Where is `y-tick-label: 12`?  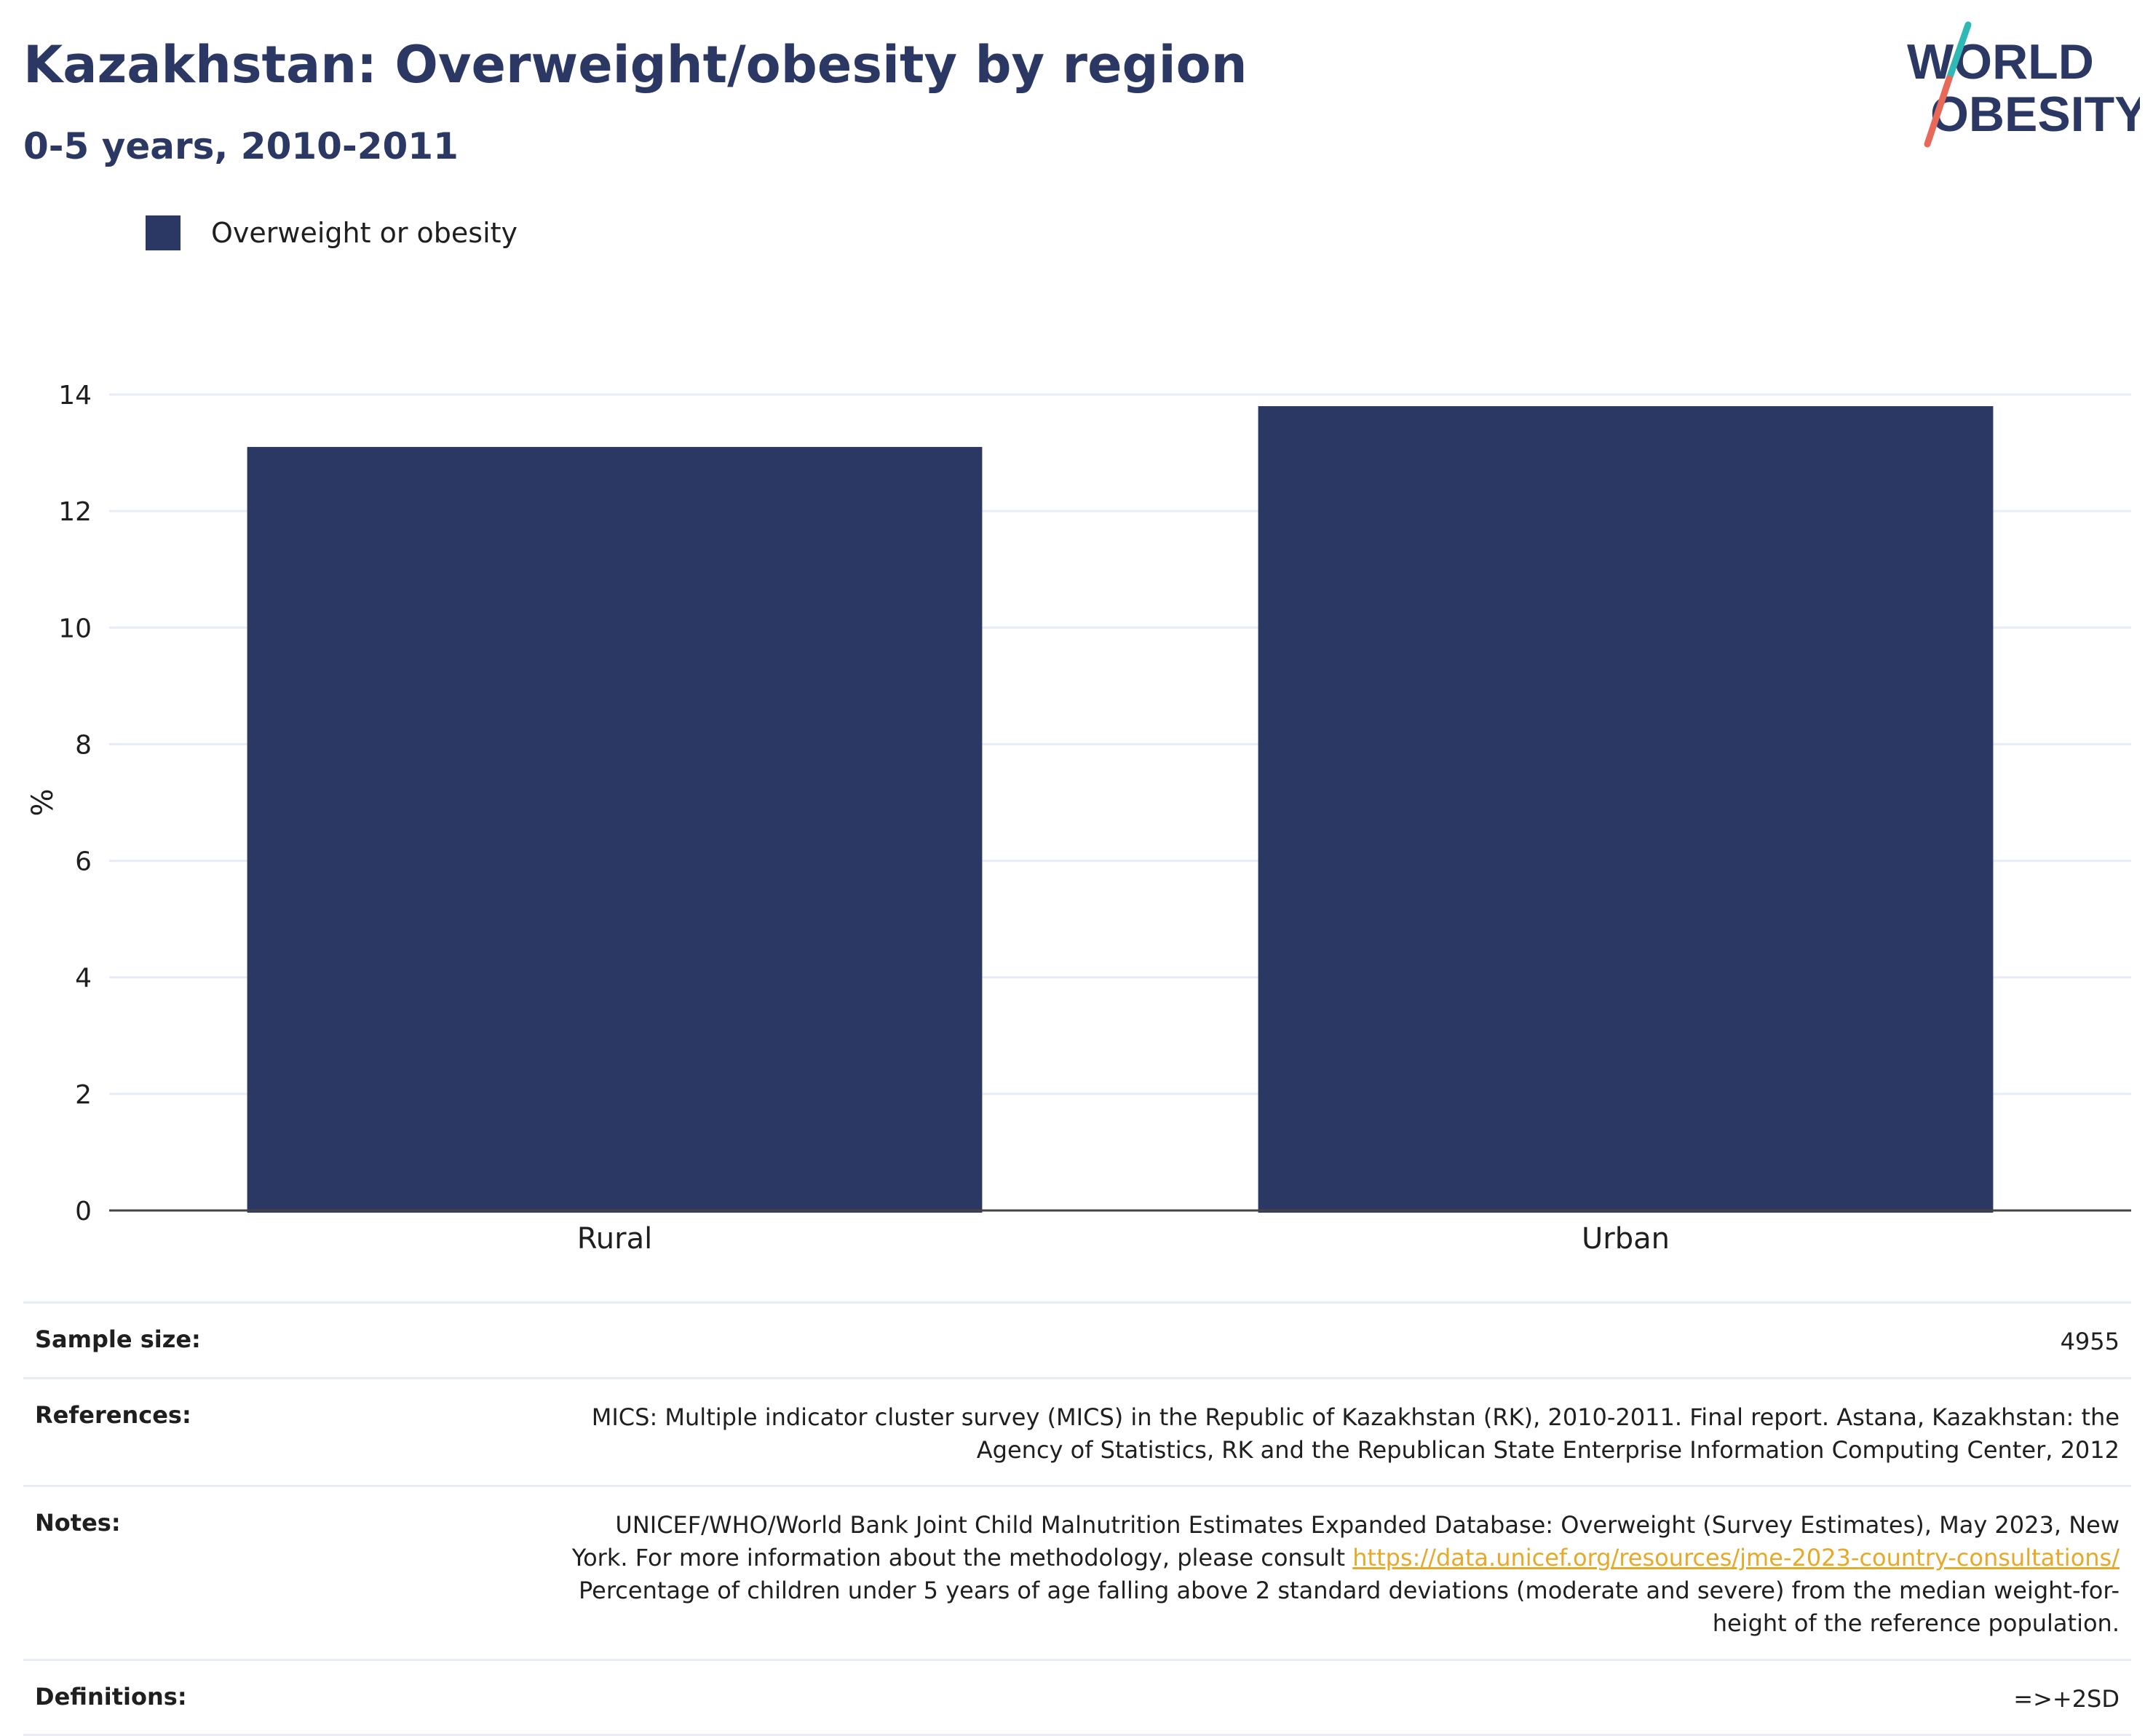 y-tick-label: 12 is located at coordinates (75, 512).